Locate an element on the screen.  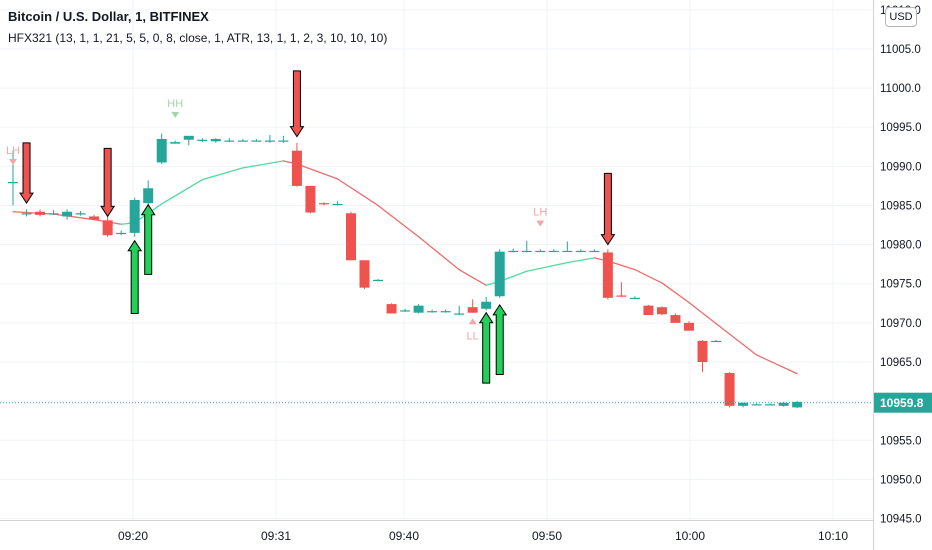
swing-label-text: LH is located at coordinates (540, 213).